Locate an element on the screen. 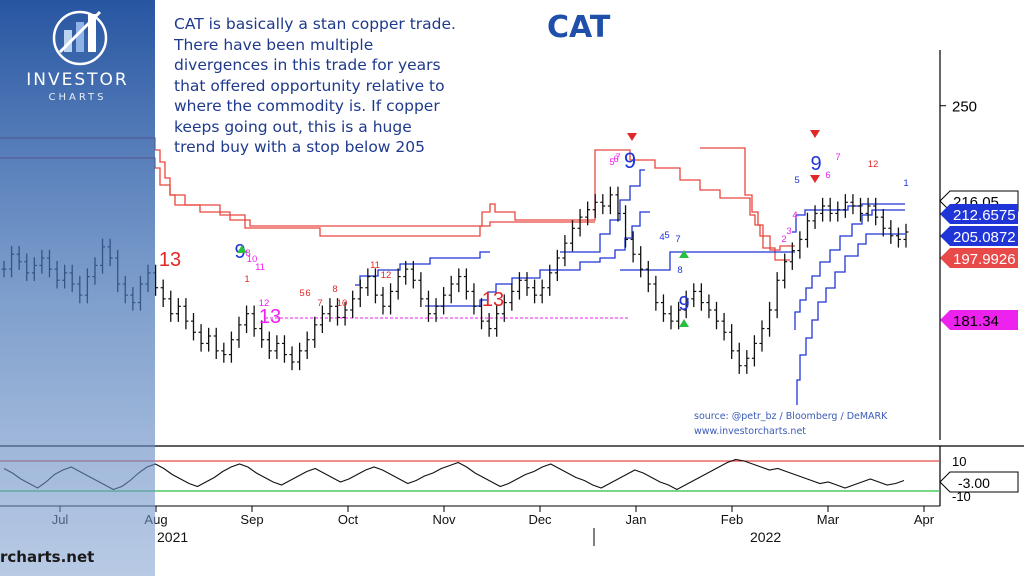  commentary-line: that offered opportunity relative to is located at coordinates (309, 85).